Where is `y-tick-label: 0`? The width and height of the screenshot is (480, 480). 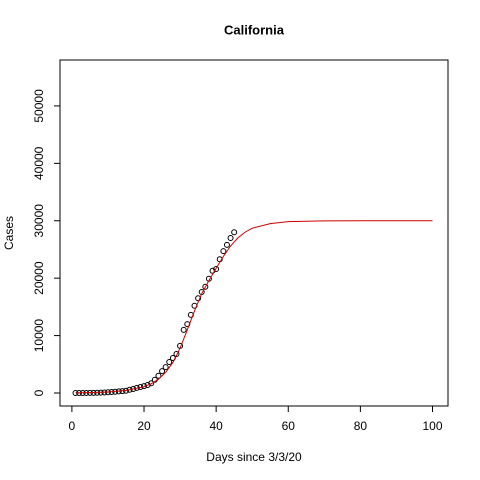 y-tick-label: 0 is located at coordinates (39, 392).